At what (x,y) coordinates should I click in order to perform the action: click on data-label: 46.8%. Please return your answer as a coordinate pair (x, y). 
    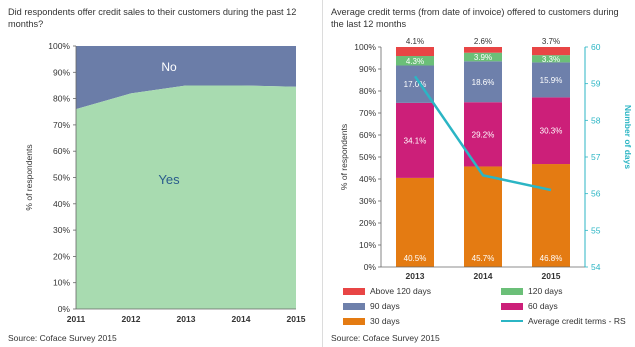
    Looking at the image, I should click on (551, 258).